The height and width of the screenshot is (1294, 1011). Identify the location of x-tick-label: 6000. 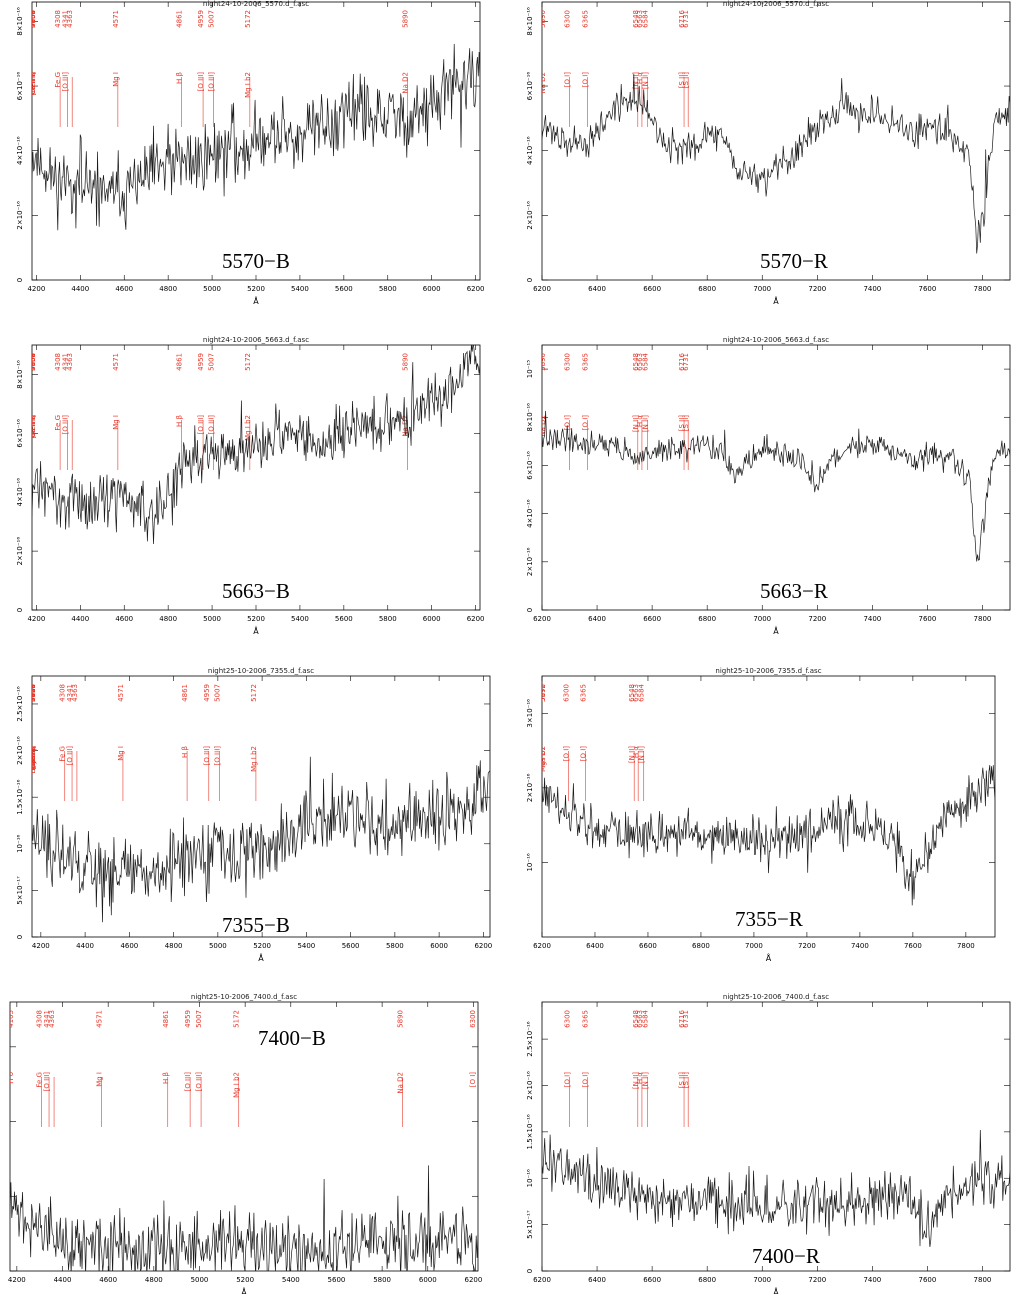
(432, 289).